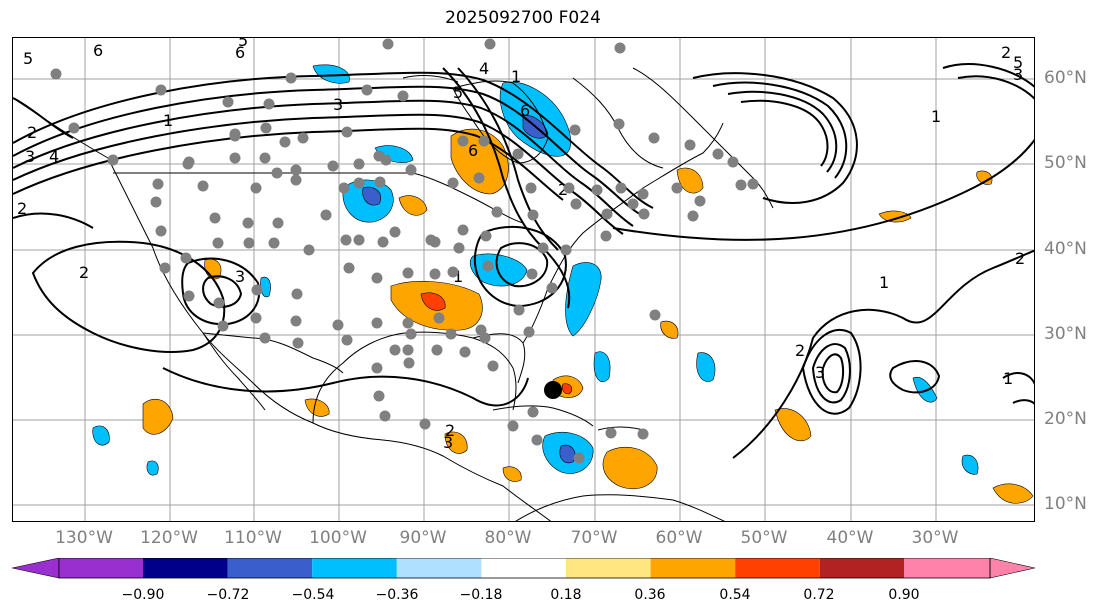  What do you see at coordinates (543, 416) in the screenshot?
I see `cuba` at bounding box center [543, 416].